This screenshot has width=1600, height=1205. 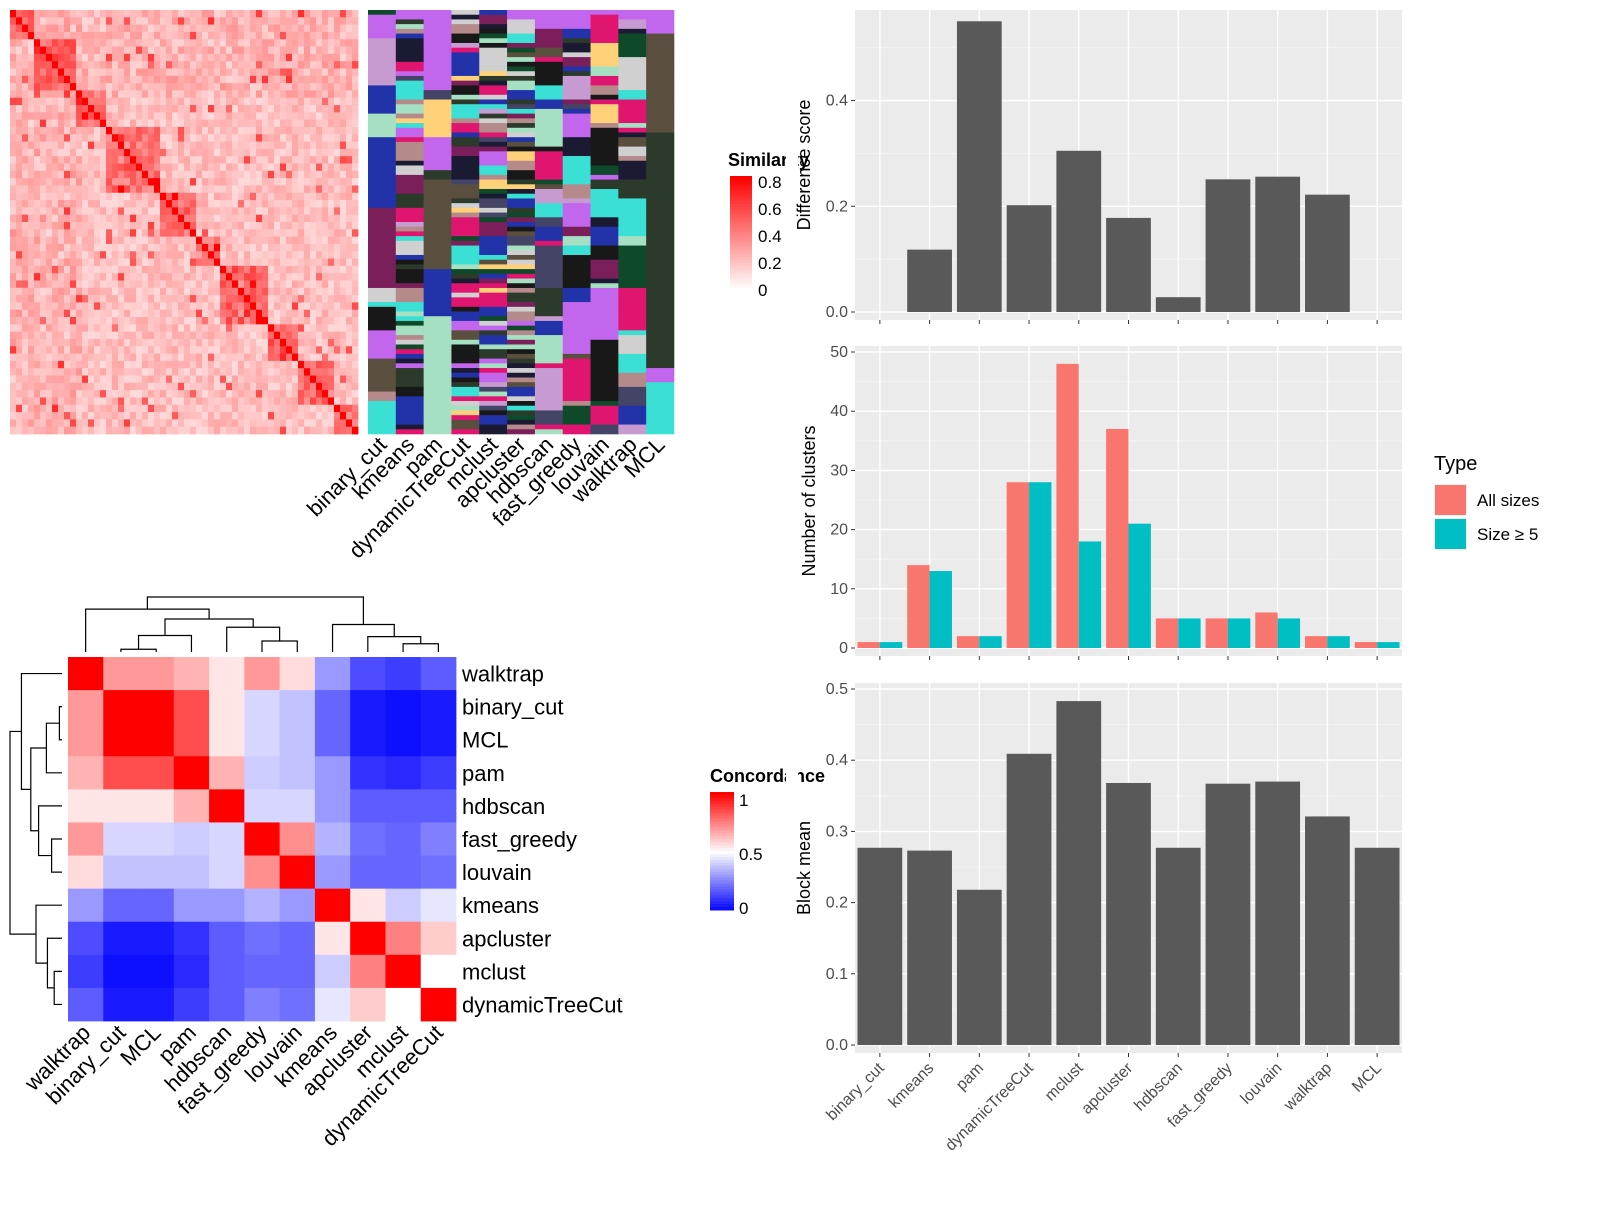 I want to click on similarity-legend-label: 0, so click(x=762, y=290).